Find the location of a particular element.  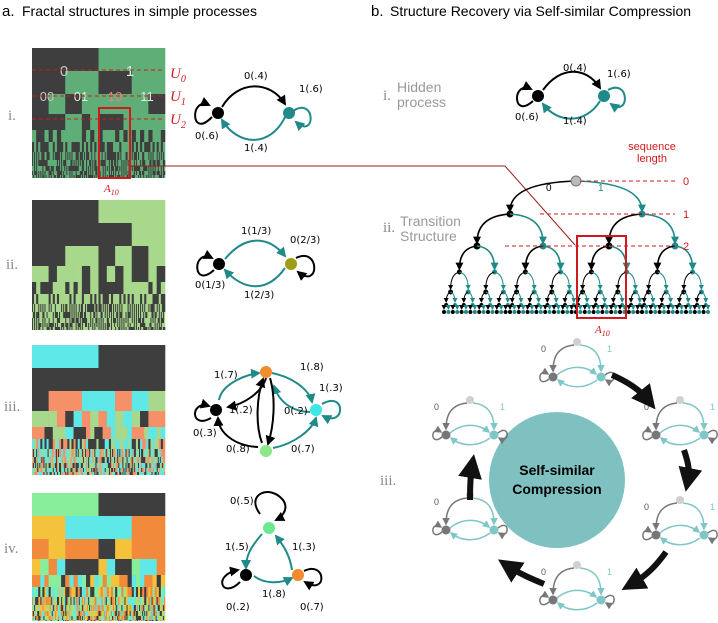

transition-tree is located at coordinates (576, 244).